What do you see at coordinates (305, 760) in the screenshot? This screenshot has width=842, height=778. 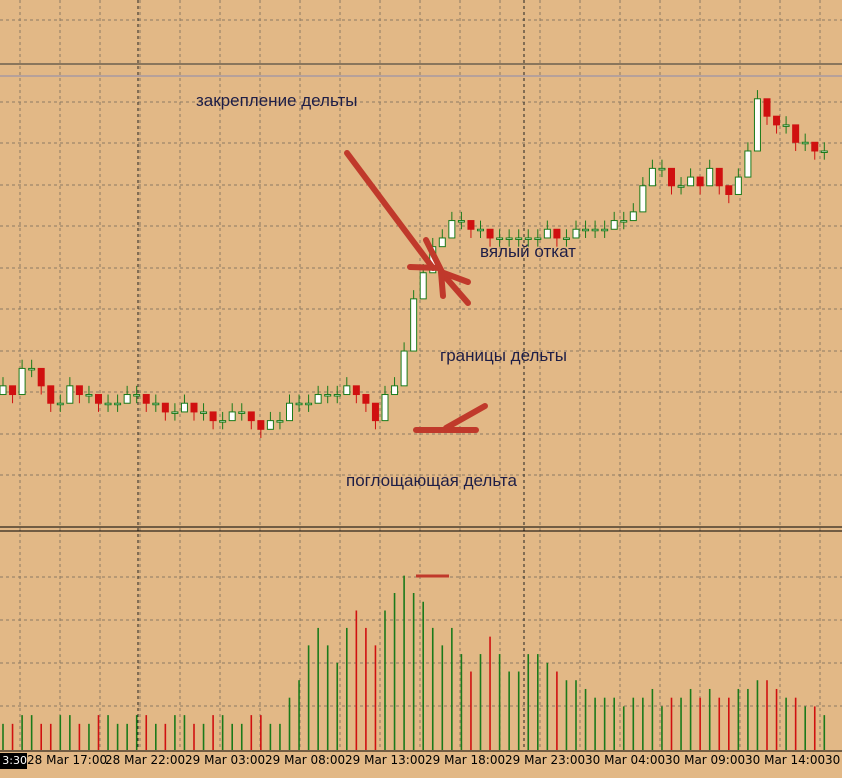 I see `time-axis-label: 29 Mar 08:00` at bounding box center [305, 760].